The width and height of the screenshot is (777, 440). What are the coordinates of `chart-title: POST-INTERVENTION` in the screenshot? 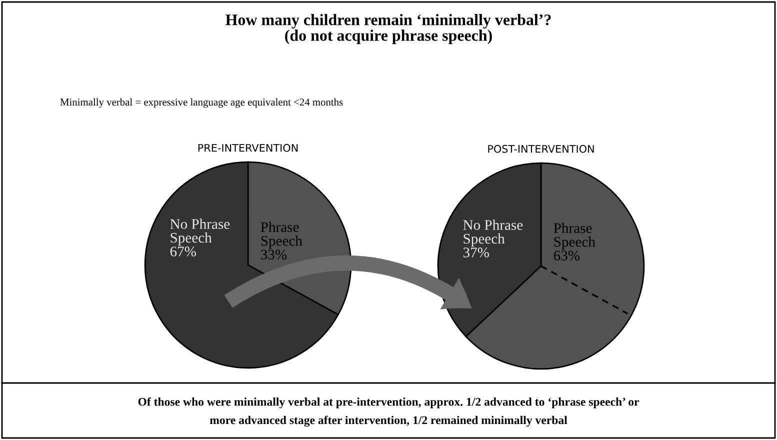 It's located at (541, 148).